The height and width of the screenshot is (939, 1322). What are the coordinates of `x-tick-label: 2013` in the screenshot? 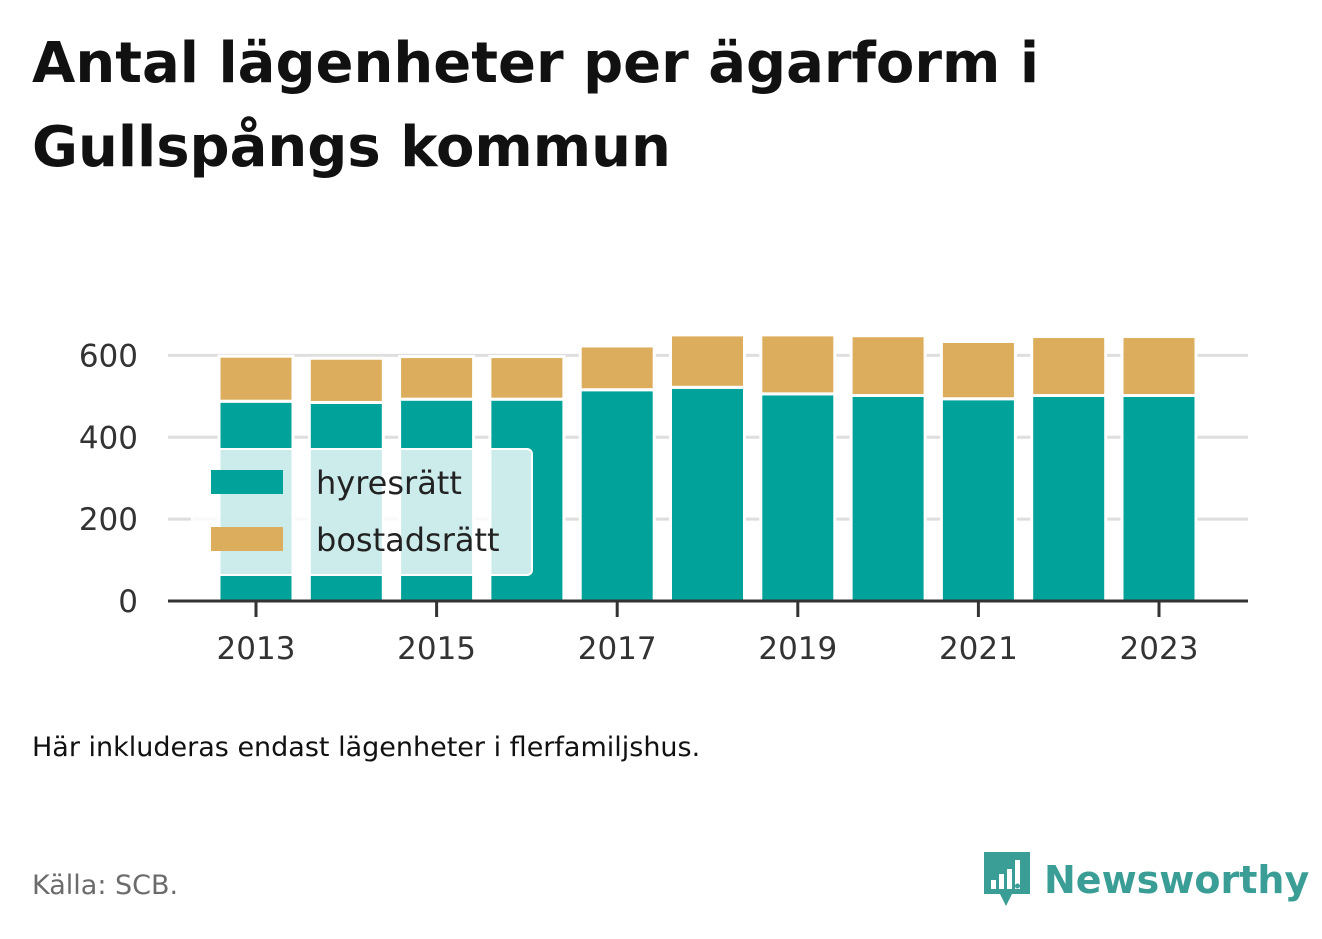 It's located at (256, 649).